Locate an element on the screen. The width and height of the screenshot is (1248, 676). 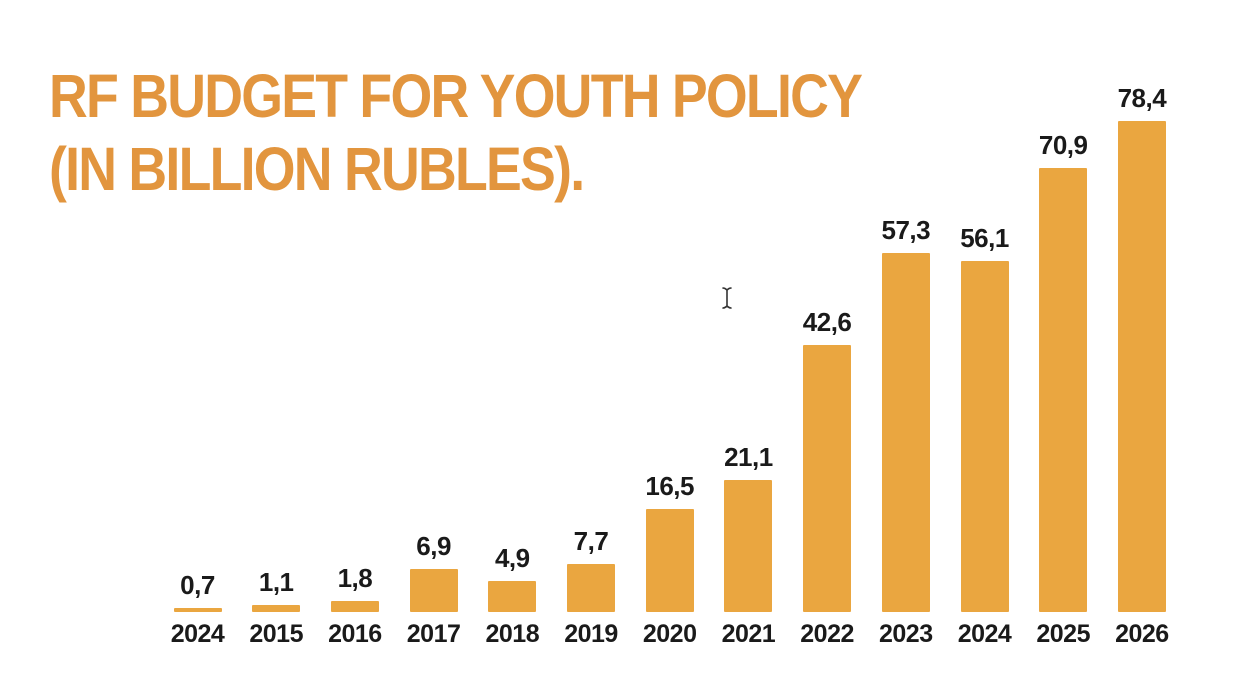
x-axis-year-label: 2023 is located at coordinates (905, 634).